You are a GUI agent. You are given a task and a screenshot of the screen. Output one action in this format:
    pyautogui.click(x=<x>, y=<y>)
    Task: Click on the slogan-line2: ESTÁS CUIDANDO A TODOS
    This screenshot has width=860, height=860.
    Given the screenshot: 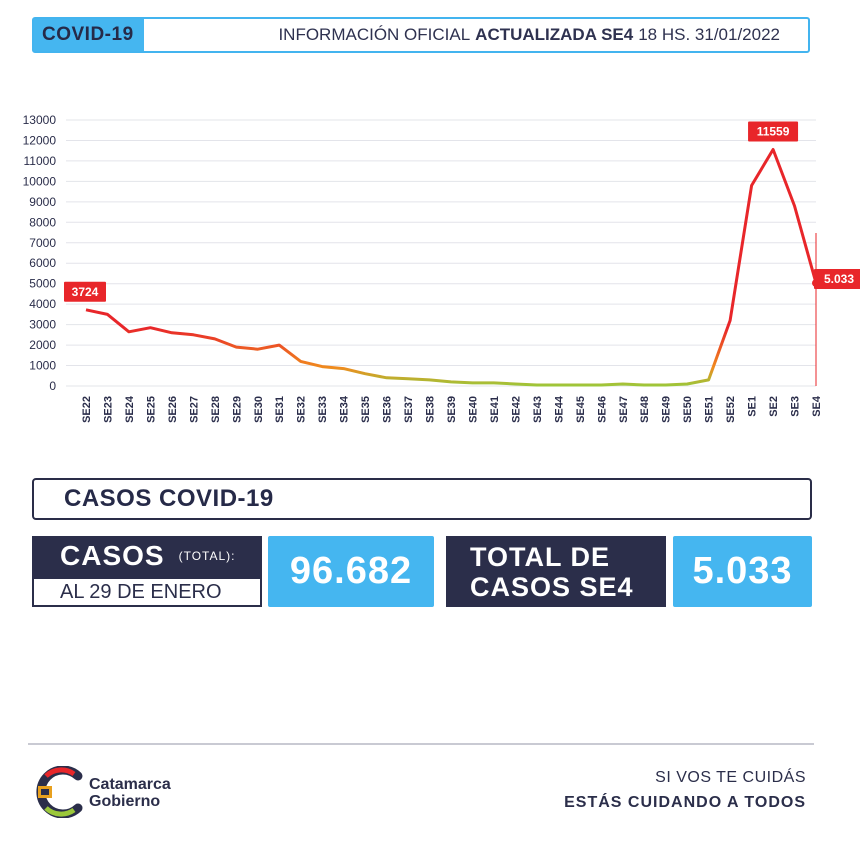 What is the action you would take?
    pyautogui.click(x=685, y=802)
    